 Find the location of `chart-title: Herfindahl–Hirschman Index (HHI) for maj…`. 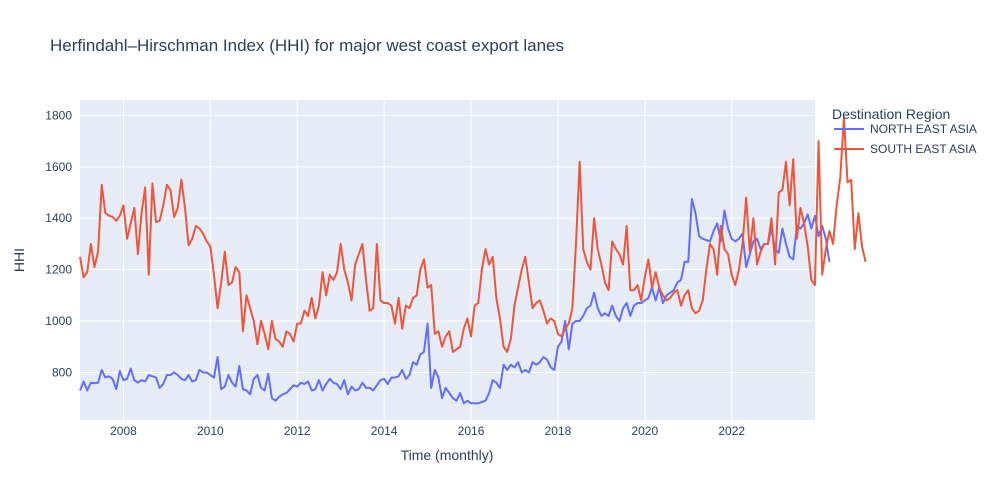

chart-title: Herfindahl–Hirschman Index (HHI) for maj… is located at coordinates (307, 45).